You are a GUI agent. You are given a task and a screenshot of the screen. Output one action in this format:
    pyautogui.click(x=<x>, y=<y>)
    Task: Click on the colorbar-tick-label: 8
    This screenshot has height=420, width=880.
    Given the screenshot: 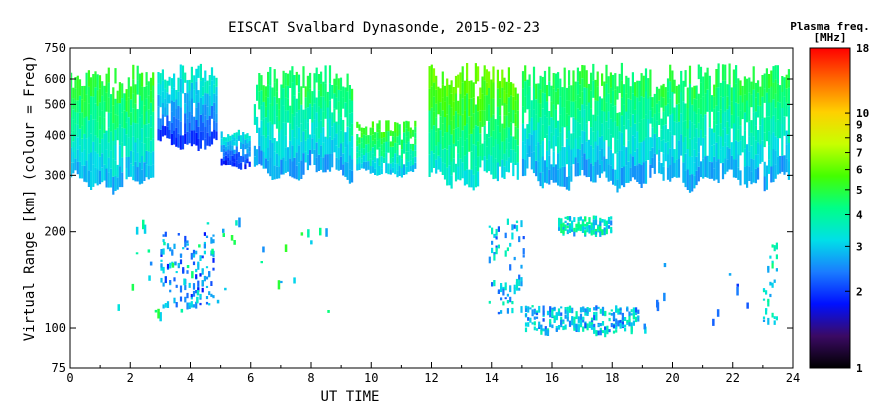 What is the action you would take?
    pyautogui.click(x=859, y=138)
    